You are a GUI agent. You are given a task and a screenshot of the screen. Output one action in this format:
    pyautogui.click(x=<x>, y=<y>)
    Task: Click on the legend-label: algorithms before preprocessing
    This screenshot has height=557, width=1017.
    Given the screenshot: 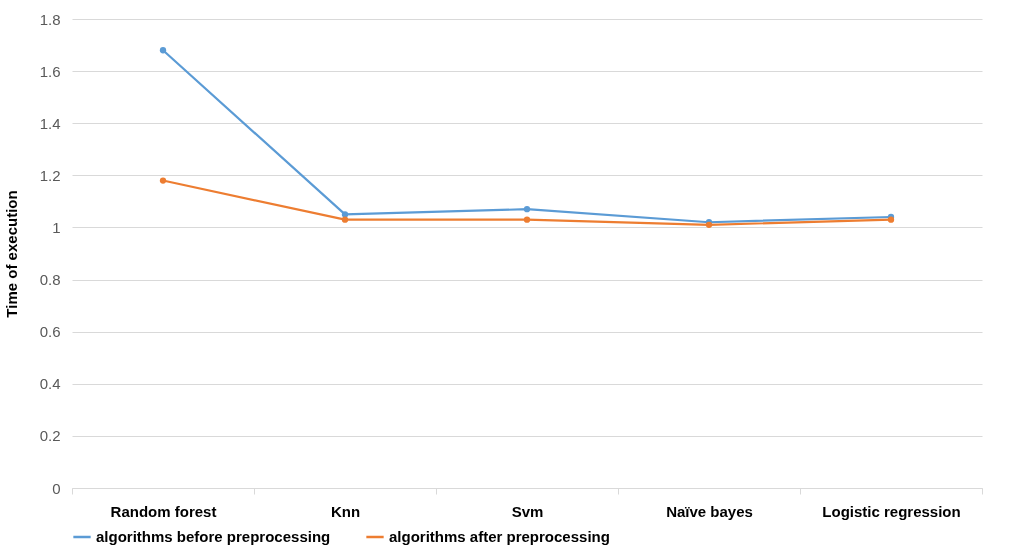 What is the action you would take?
    pyautogui.click(x=213, y=536)
    